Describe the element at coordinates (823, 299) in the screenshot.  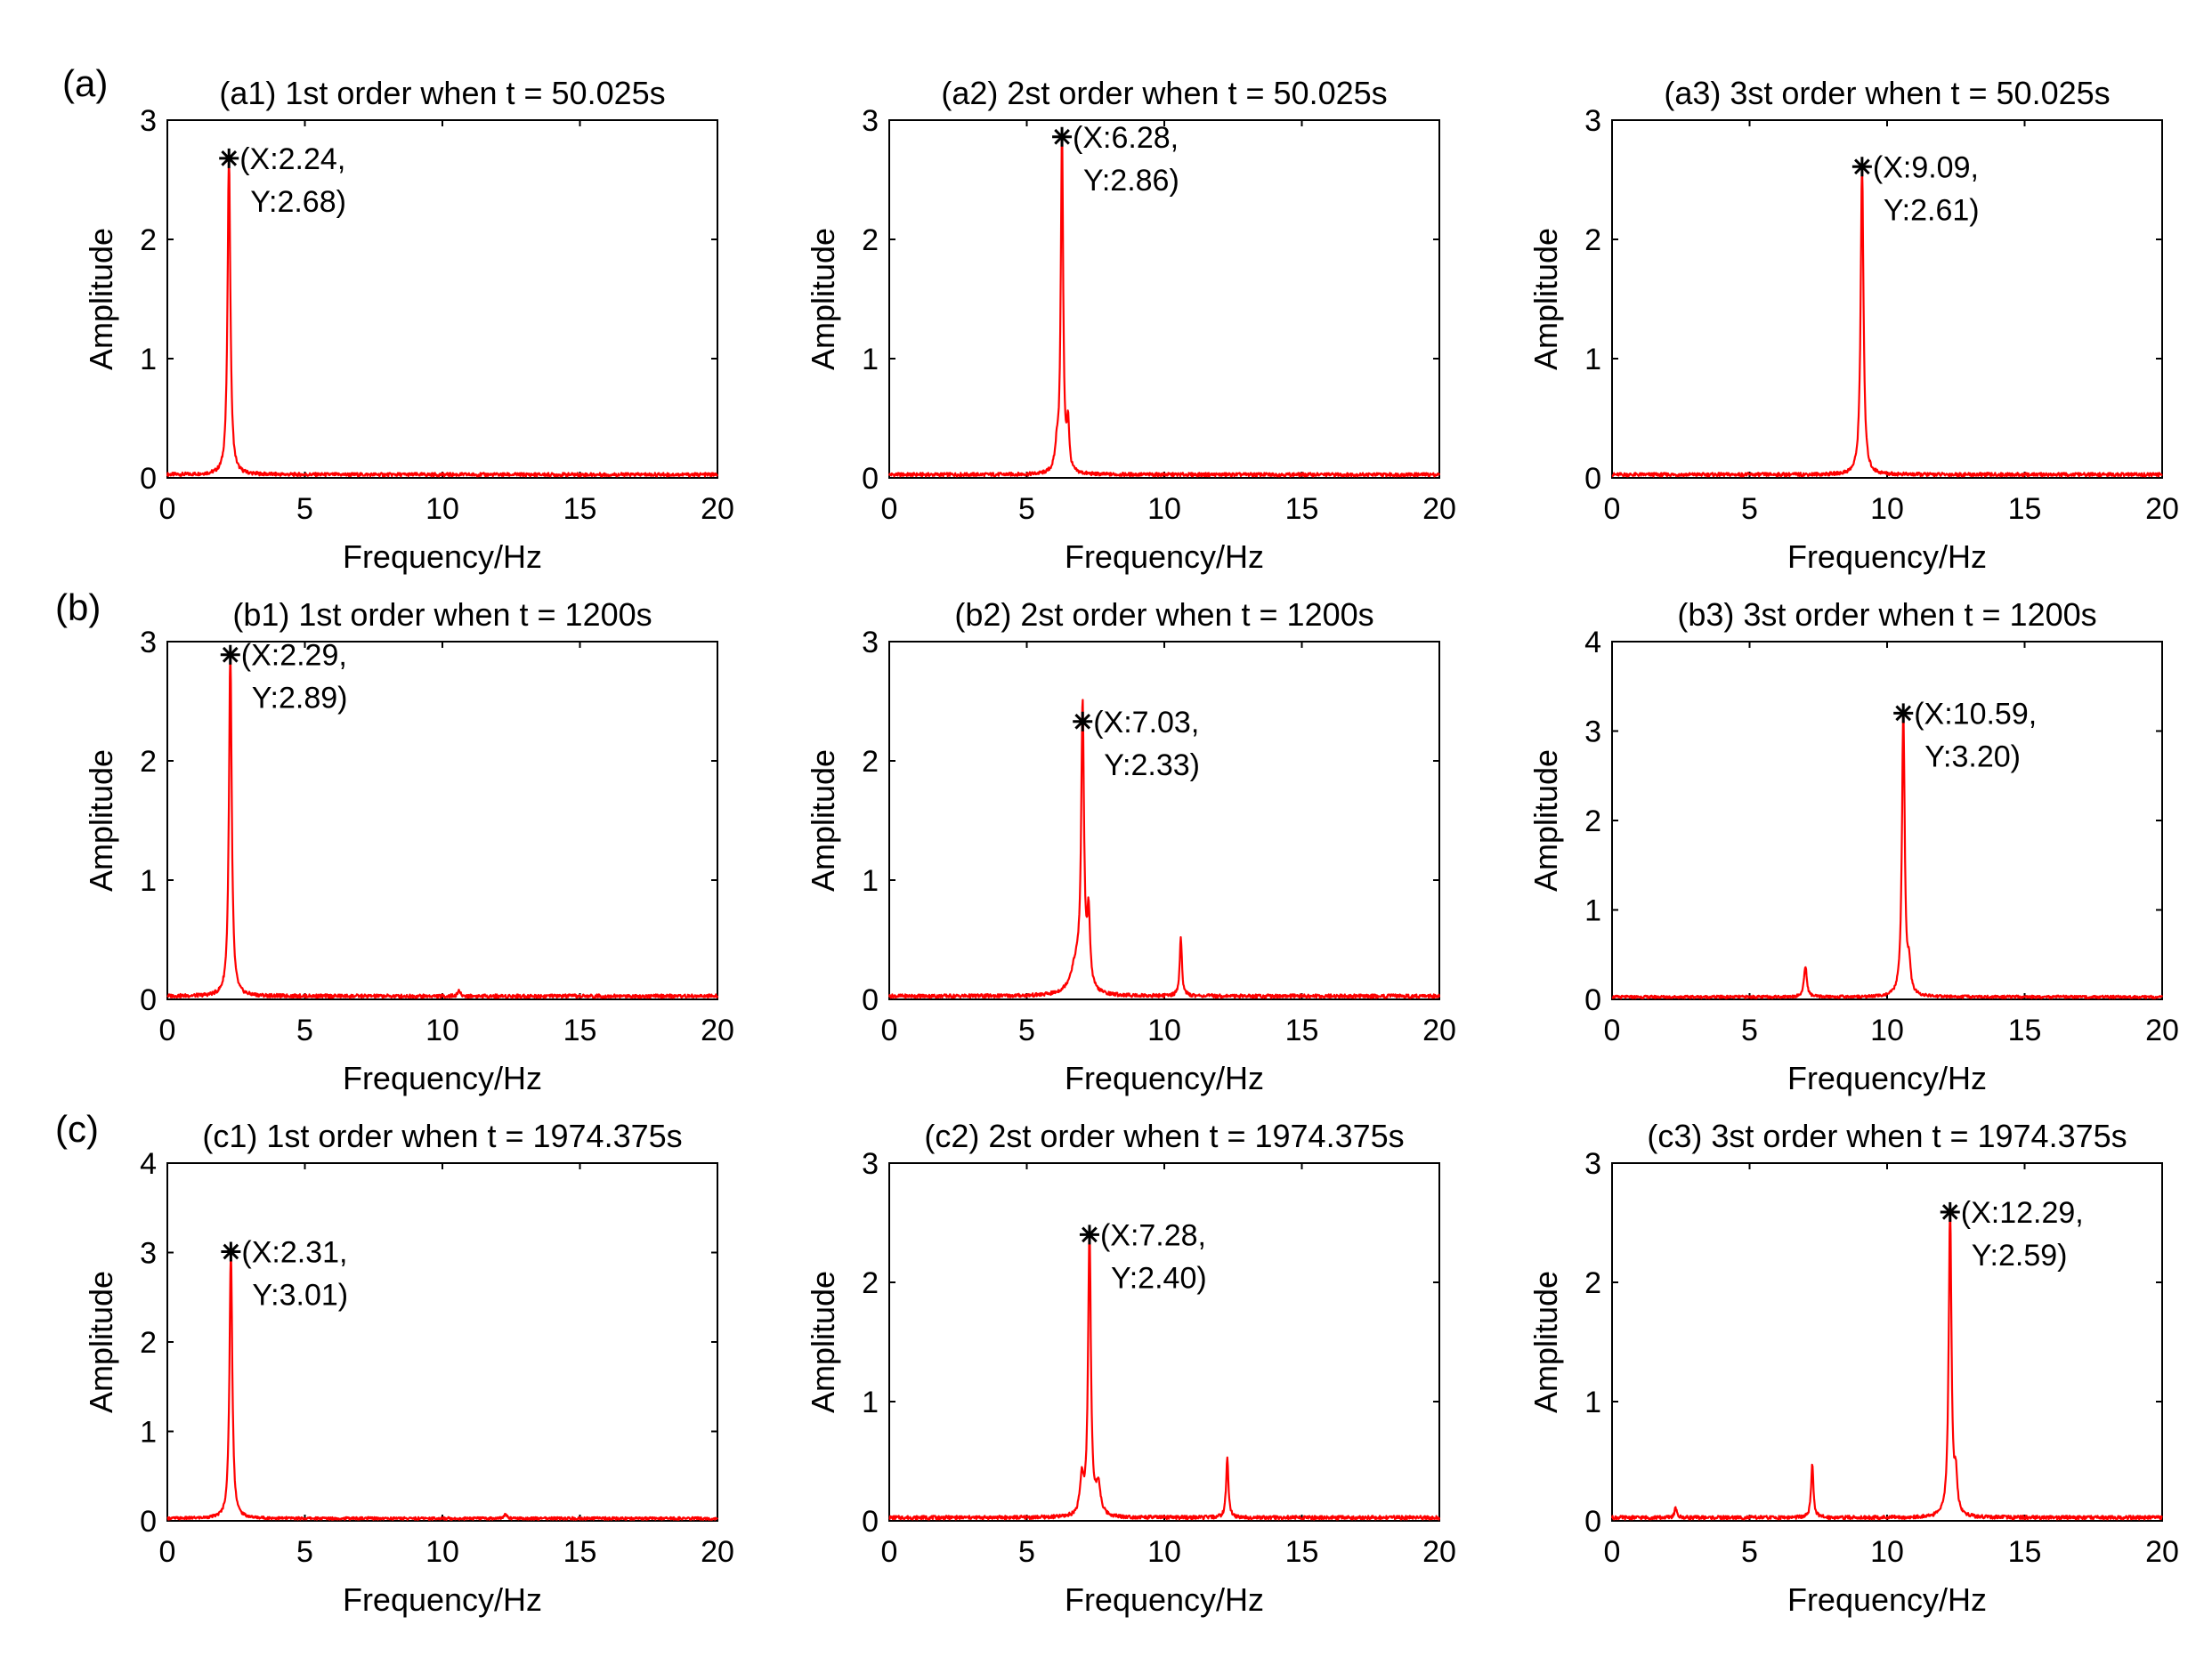
I see `y-axis-label-a2: Amplitude` at that location.